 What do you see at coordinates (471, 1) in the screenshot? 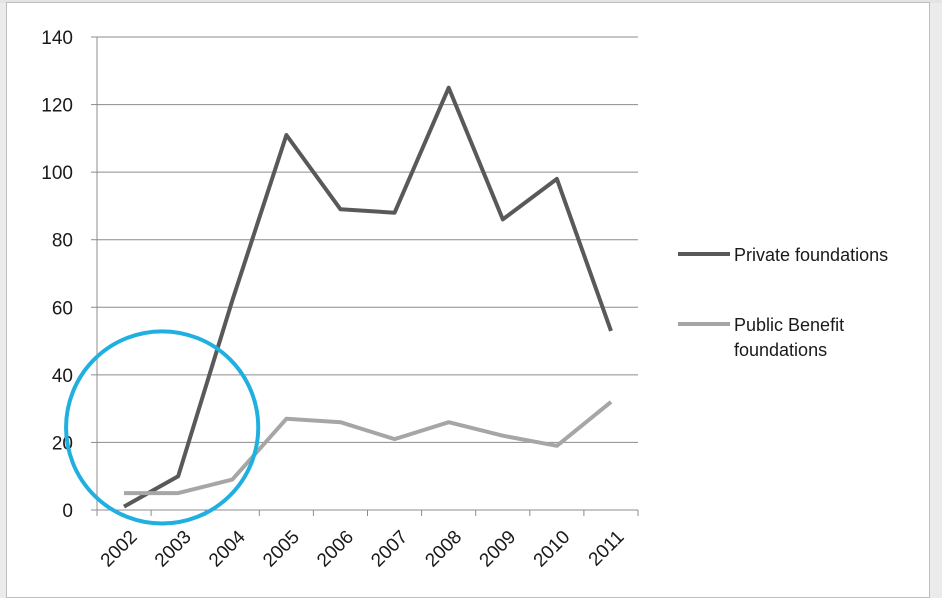
I see `top-strip` at bounding box center [471, 1].